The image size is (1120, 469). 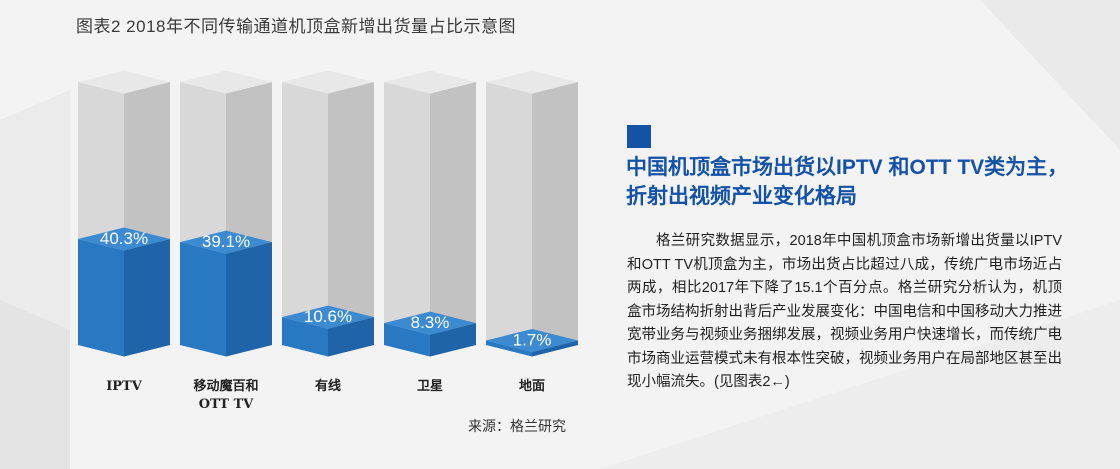 I want to click on data-label: 8.3%, so click(x=430, y=322).